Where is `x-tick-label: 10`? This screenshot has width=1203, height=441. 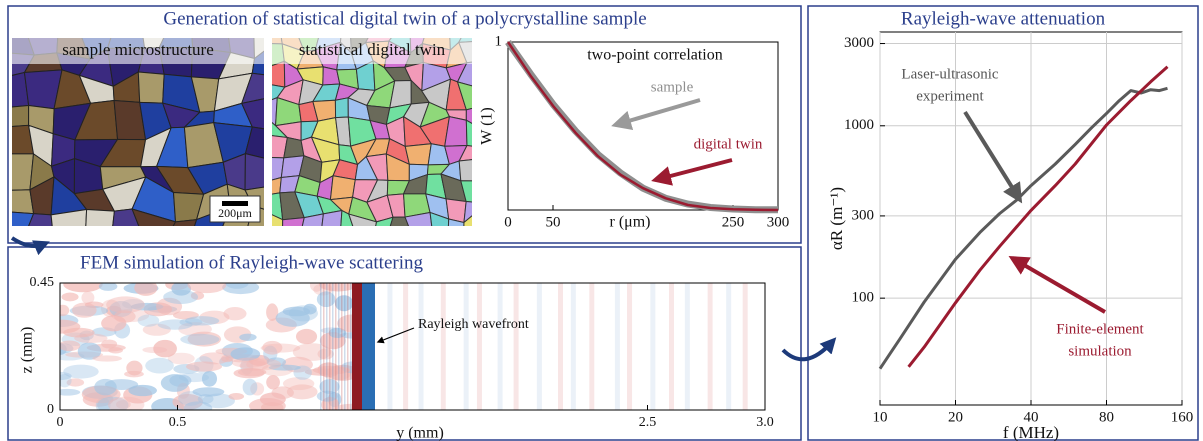
x-tick-label: 10 is located at coordinates (880, 417).